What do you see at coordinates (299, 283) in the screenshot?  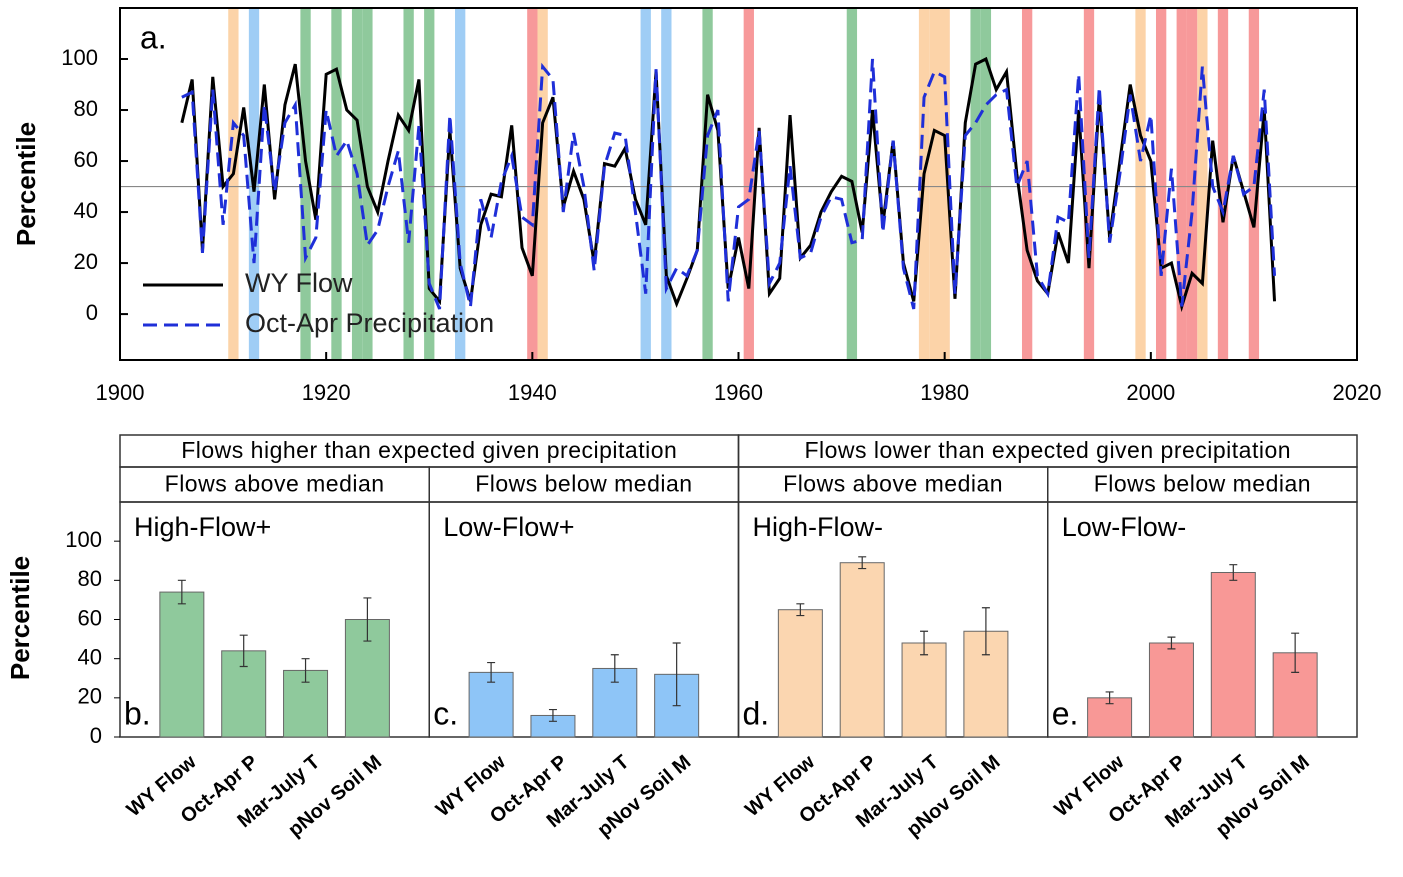 I see `legend-label: WY Flow` at bounding box center [299, 283].